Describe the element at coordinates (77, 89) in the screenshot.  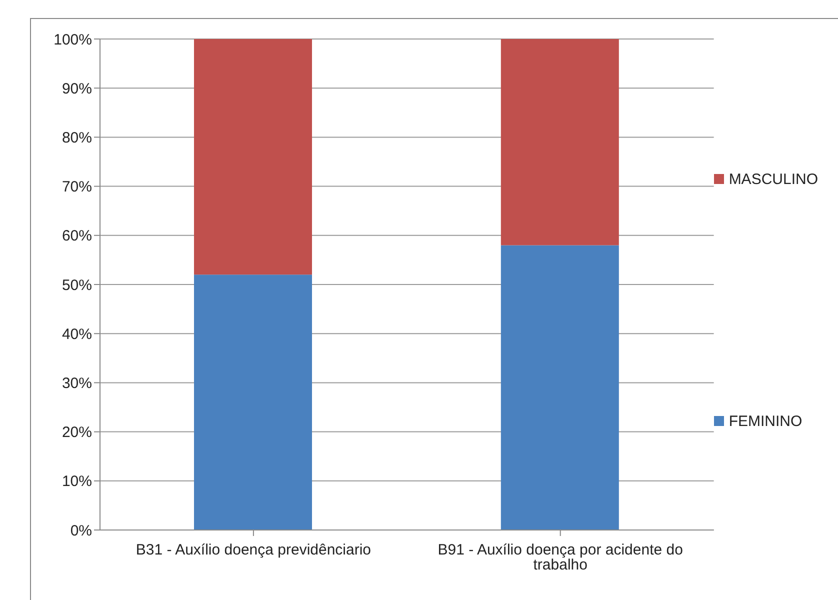
I see `y-tick-label: 90%` at that location.